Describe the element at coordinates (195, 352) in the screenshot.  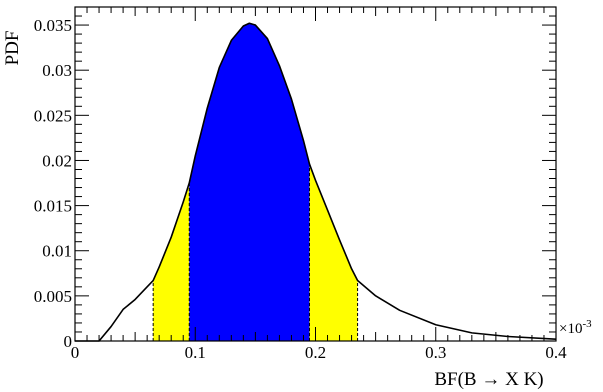
I see `x-tick-label: 0.1` at that location.